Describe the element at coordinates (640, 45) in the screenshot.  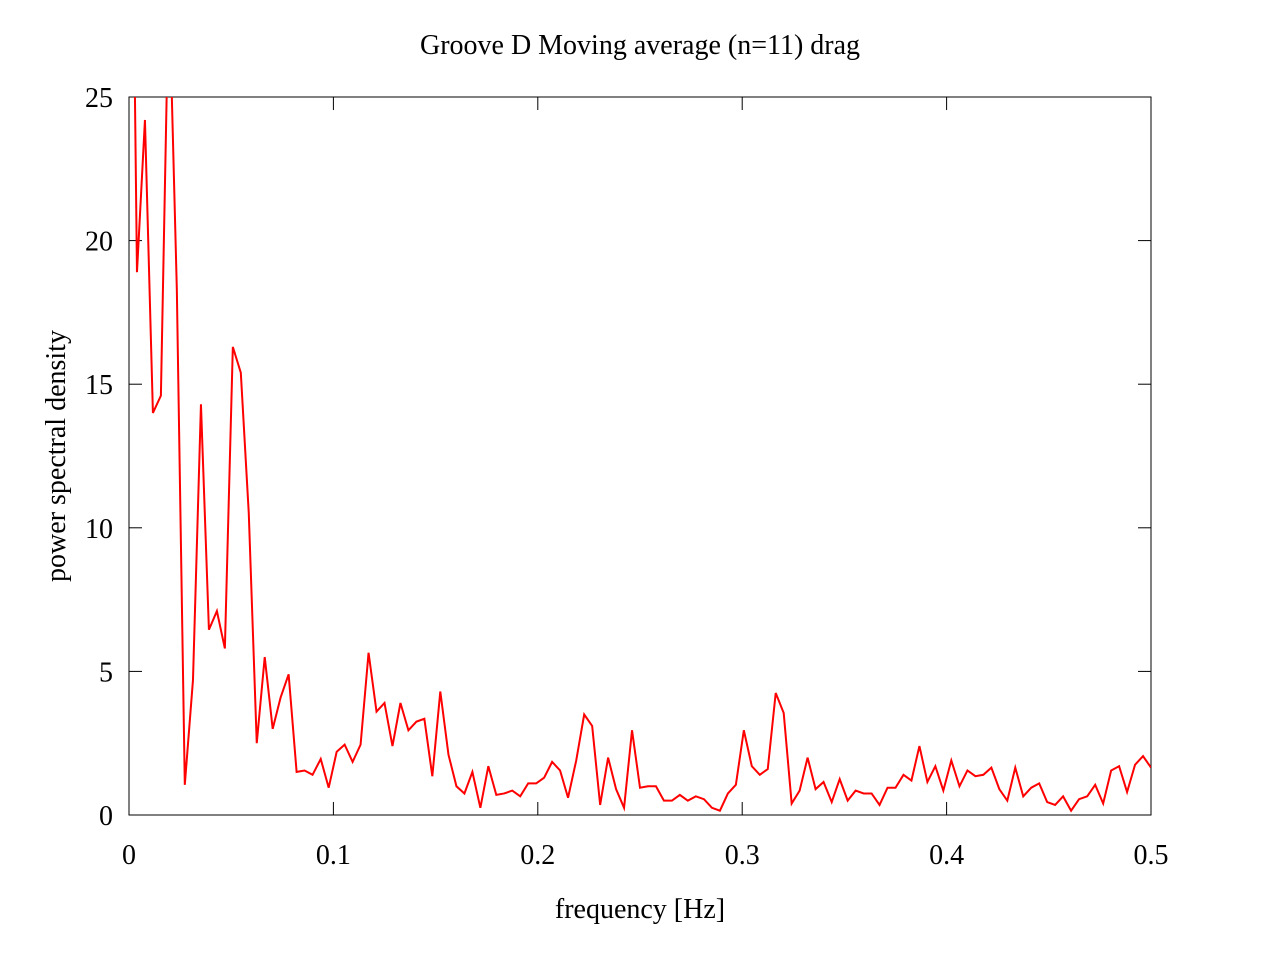
I see `chart-title: Groove D Moving average (n=11) drag` at that location.